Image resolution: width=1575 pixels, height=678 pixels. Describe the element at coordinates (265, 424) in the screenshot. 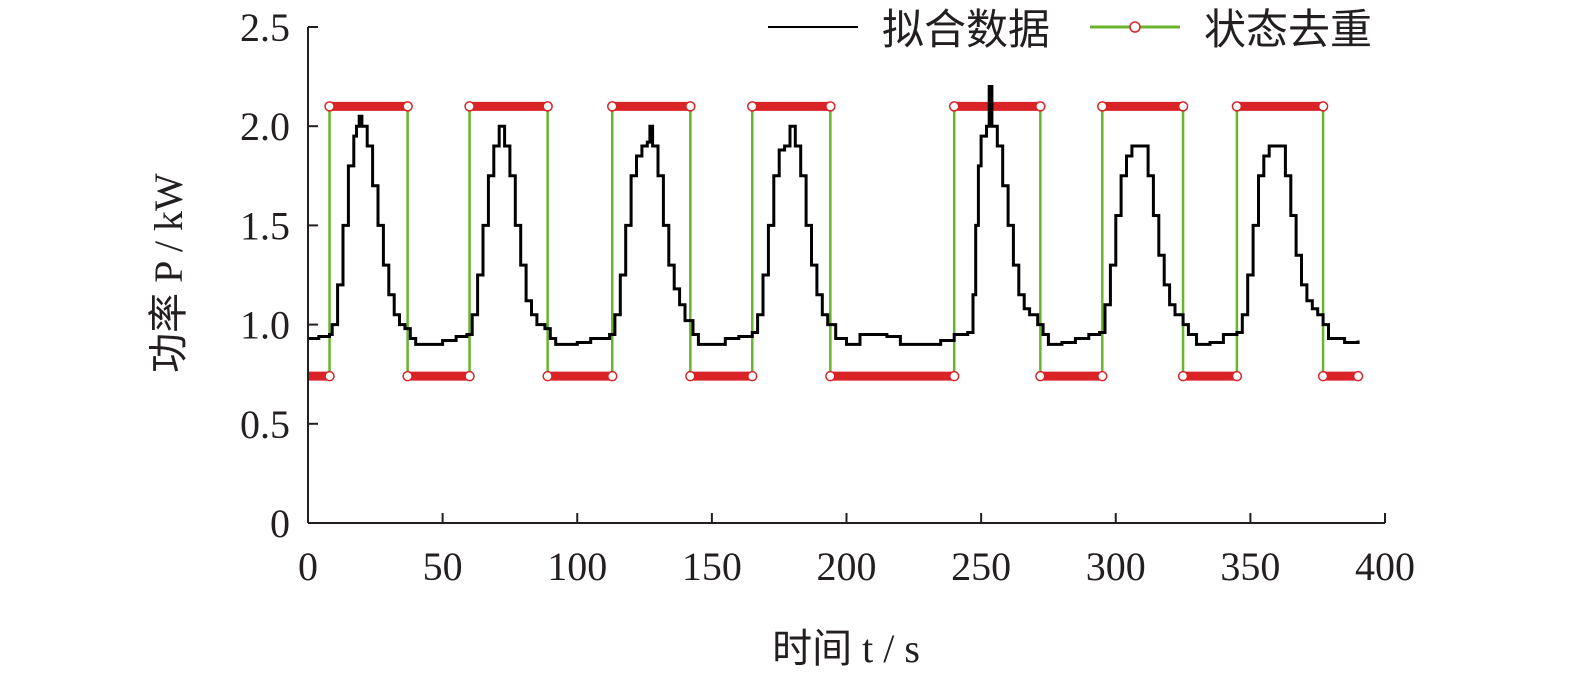

I see `y-tick-label: 0.5` at that location.